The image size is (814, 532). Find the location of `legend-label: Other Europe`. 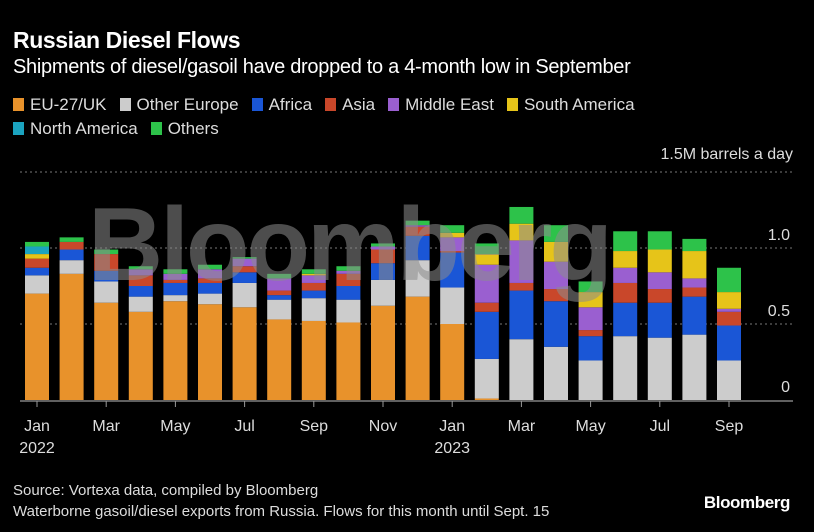

legend-label: Other Europe is located at coordinates (187, 104).